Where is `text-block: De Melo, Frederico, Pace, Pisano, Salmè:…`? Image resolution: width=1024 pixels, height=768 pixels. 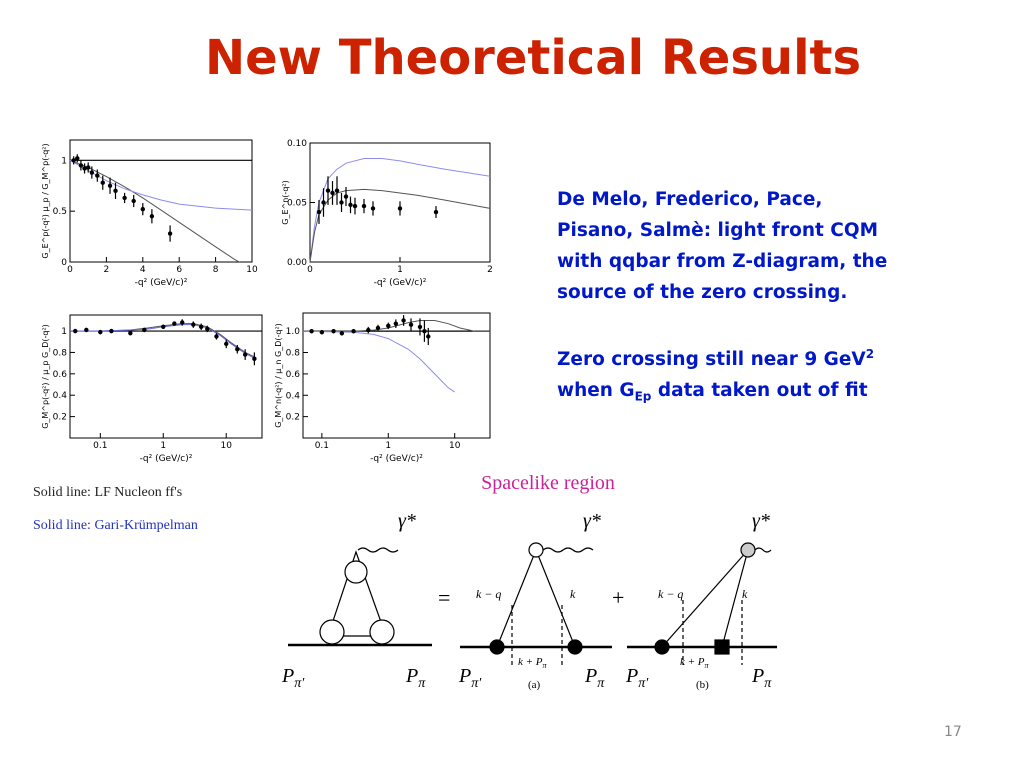
text-block: De Melo, Frederico, Pace, Pisano, Salmè:… is located at coordinates (722, 298).